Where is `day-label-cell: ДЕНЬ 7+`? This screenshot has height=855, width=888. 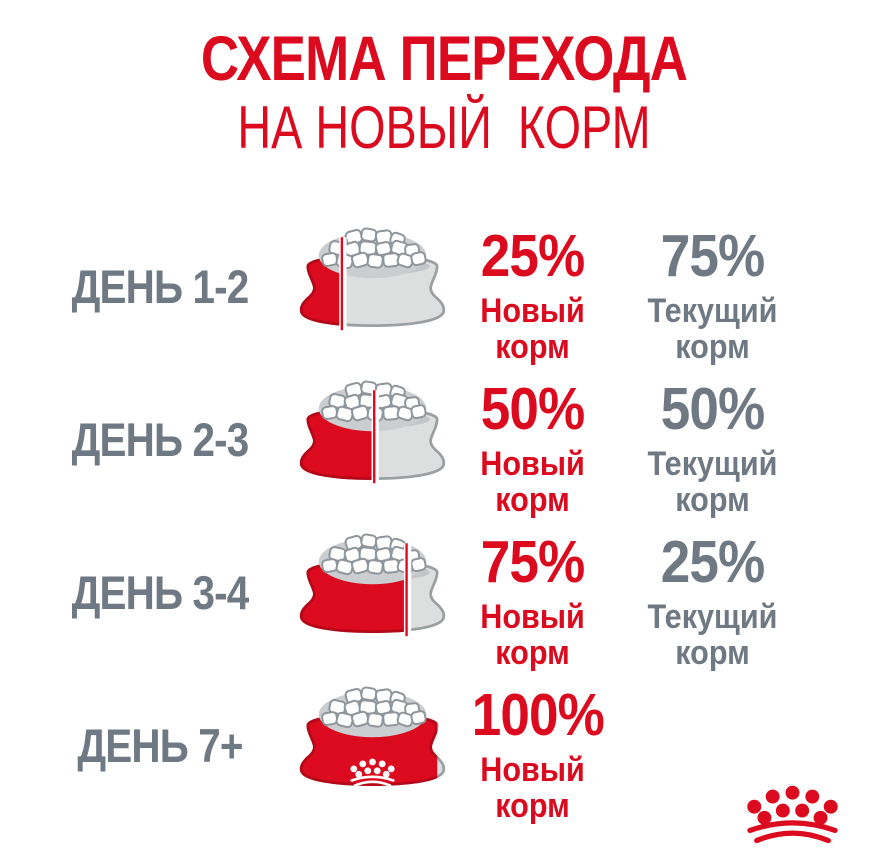 day-label-cell: ДЕНЬ 7+ is located at coordinates (160, 725).